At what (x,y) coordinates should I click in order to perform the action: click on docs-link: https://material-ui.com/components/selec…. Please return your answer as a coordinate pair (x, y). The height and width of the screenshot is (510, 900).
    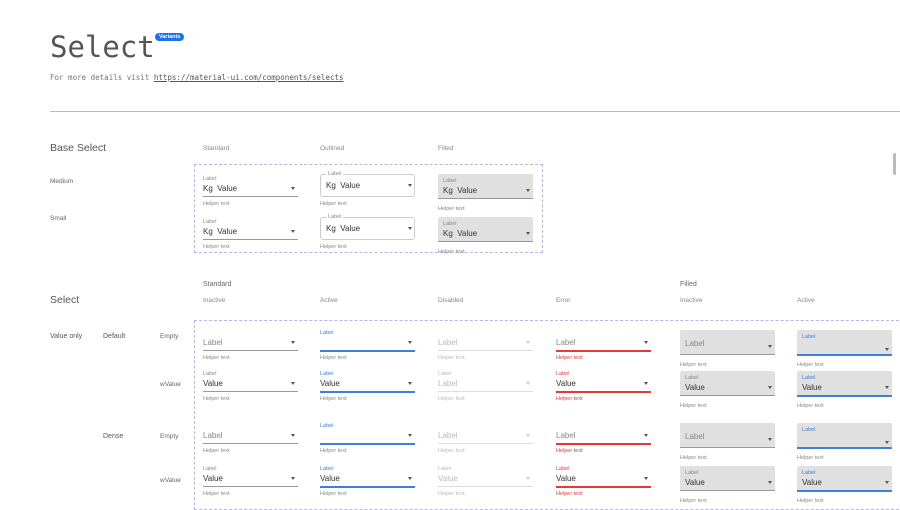
    Looking at the image, I should click on (248, 77).